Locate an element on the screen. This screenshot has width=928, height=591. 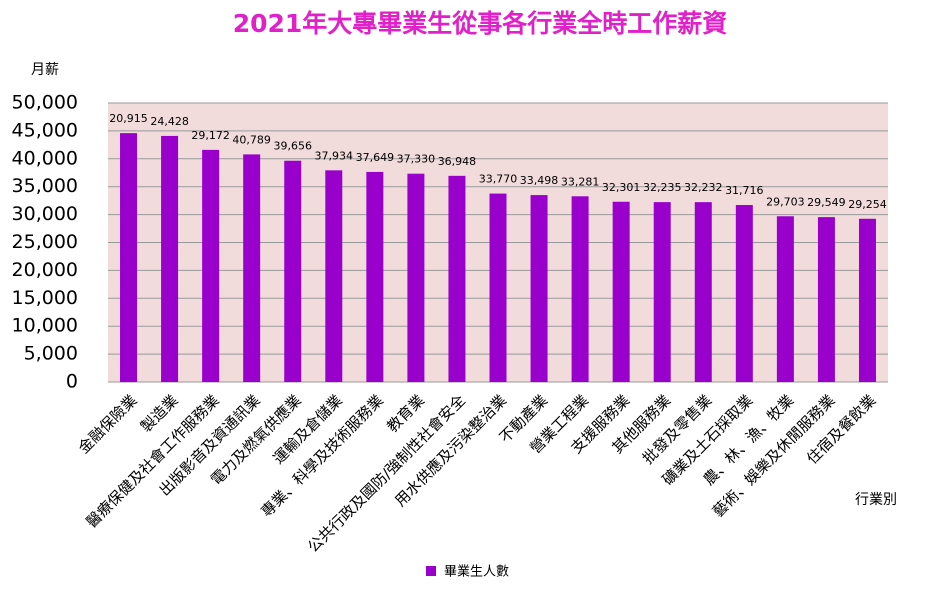
y-tick-label: 25,000 is located at coordinates (45, 242).